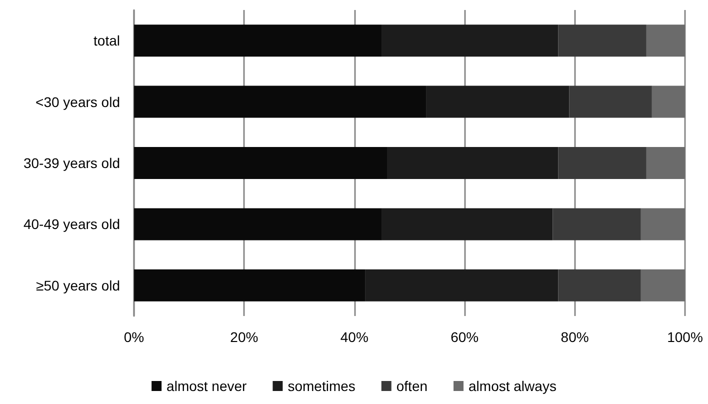 This screenshot has height=404, width=708. What do you see at coordinates (134, 337) in the screenshot?
I see `x-tick-label: 0%` at bounding box center [134, 337].